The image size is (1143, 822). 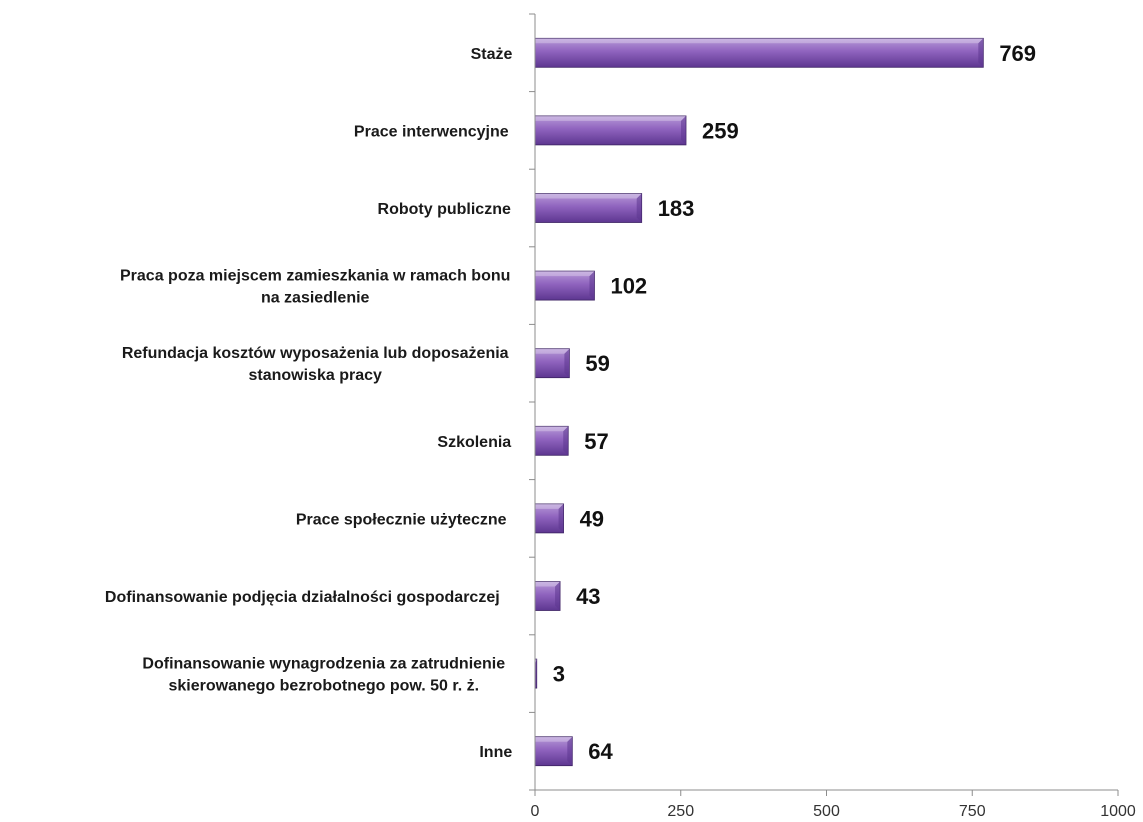 What do you see at coordinates (597, 363) in the screenshot?
I see `data-label: 59` at bounding box center [597, 363].